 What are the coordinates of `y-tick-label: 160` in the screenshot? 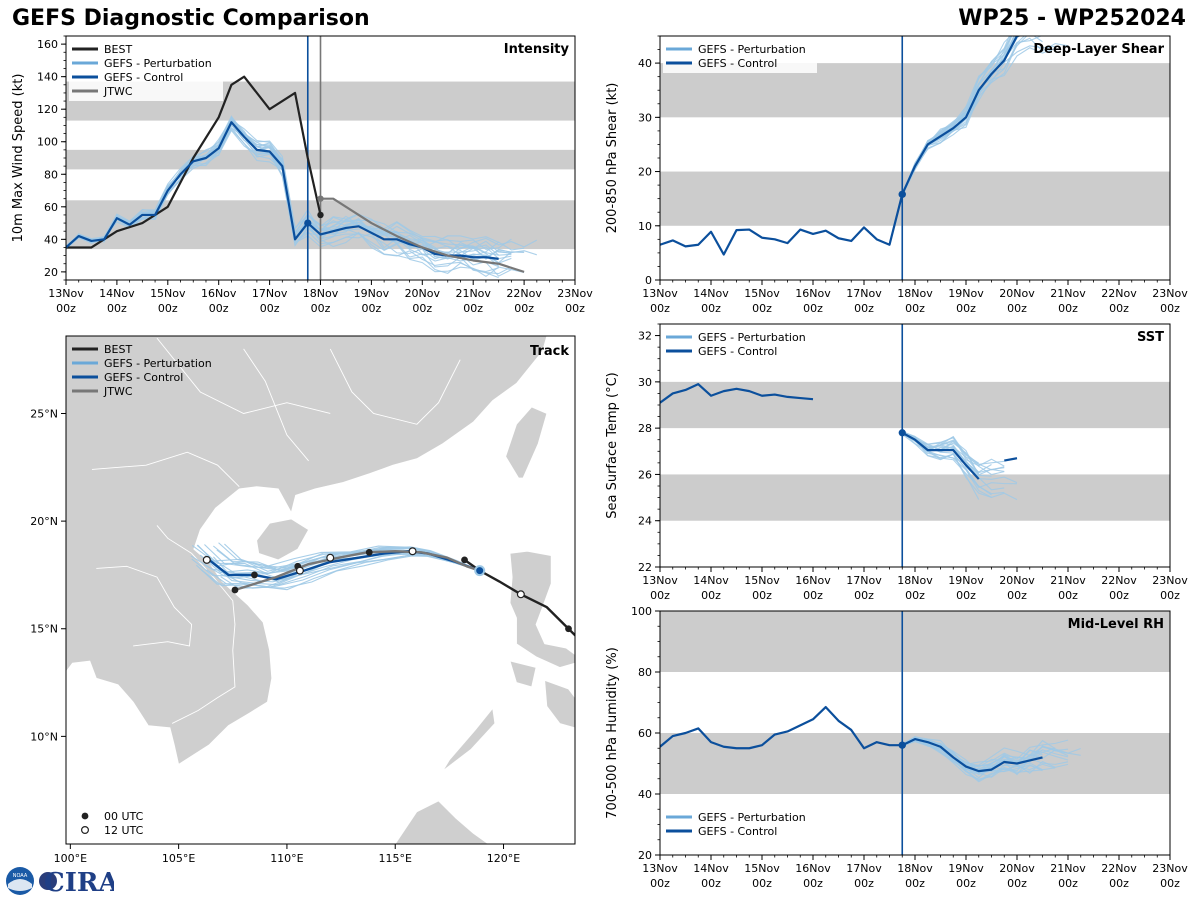 It's located at (47, 44).